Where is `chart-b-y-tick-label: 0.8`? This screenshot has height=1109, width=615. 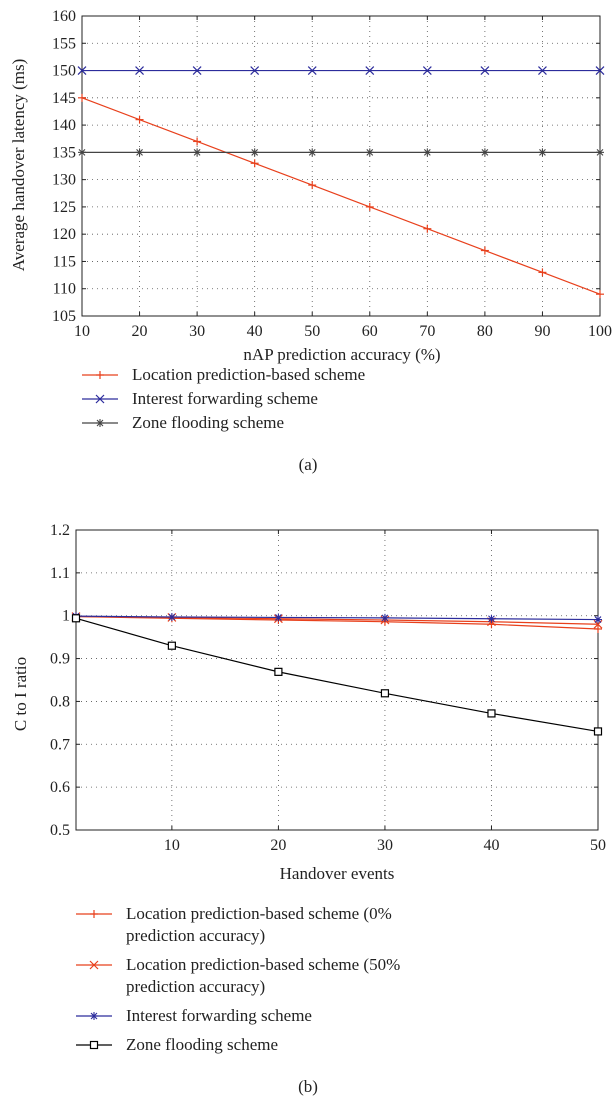 chart-b-y-tick-label: 0.8 is located at coordinates (60, 701).